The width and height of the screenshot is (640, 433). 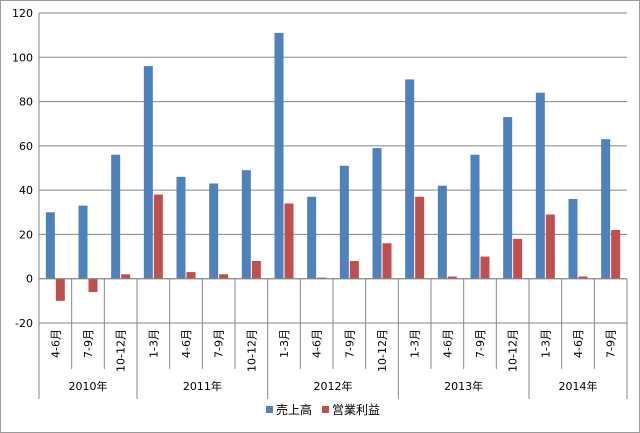 What do you see at coordinates (26, 190) in the screenshot?
I see `y-tick-label: 40` at bounding box center [26, 190].